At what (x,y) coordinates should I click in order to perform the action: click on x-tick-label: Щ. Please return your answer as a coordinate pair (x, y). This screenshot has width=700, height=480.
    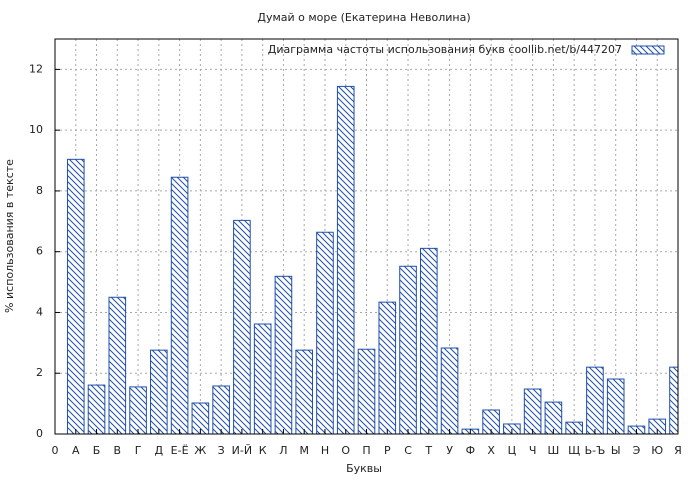
    Looking at the image, I should click on (574, 450).